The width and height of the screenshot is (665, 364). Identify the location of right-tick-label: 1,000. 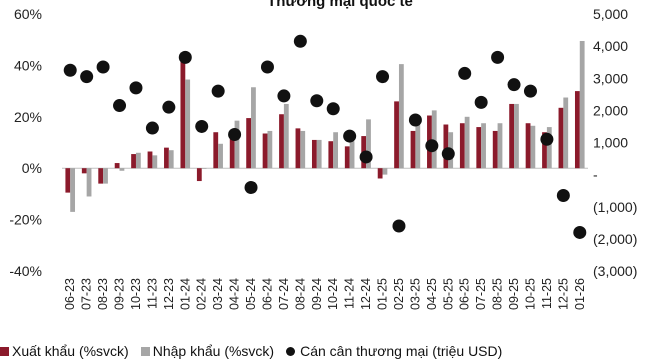
(610, 143).